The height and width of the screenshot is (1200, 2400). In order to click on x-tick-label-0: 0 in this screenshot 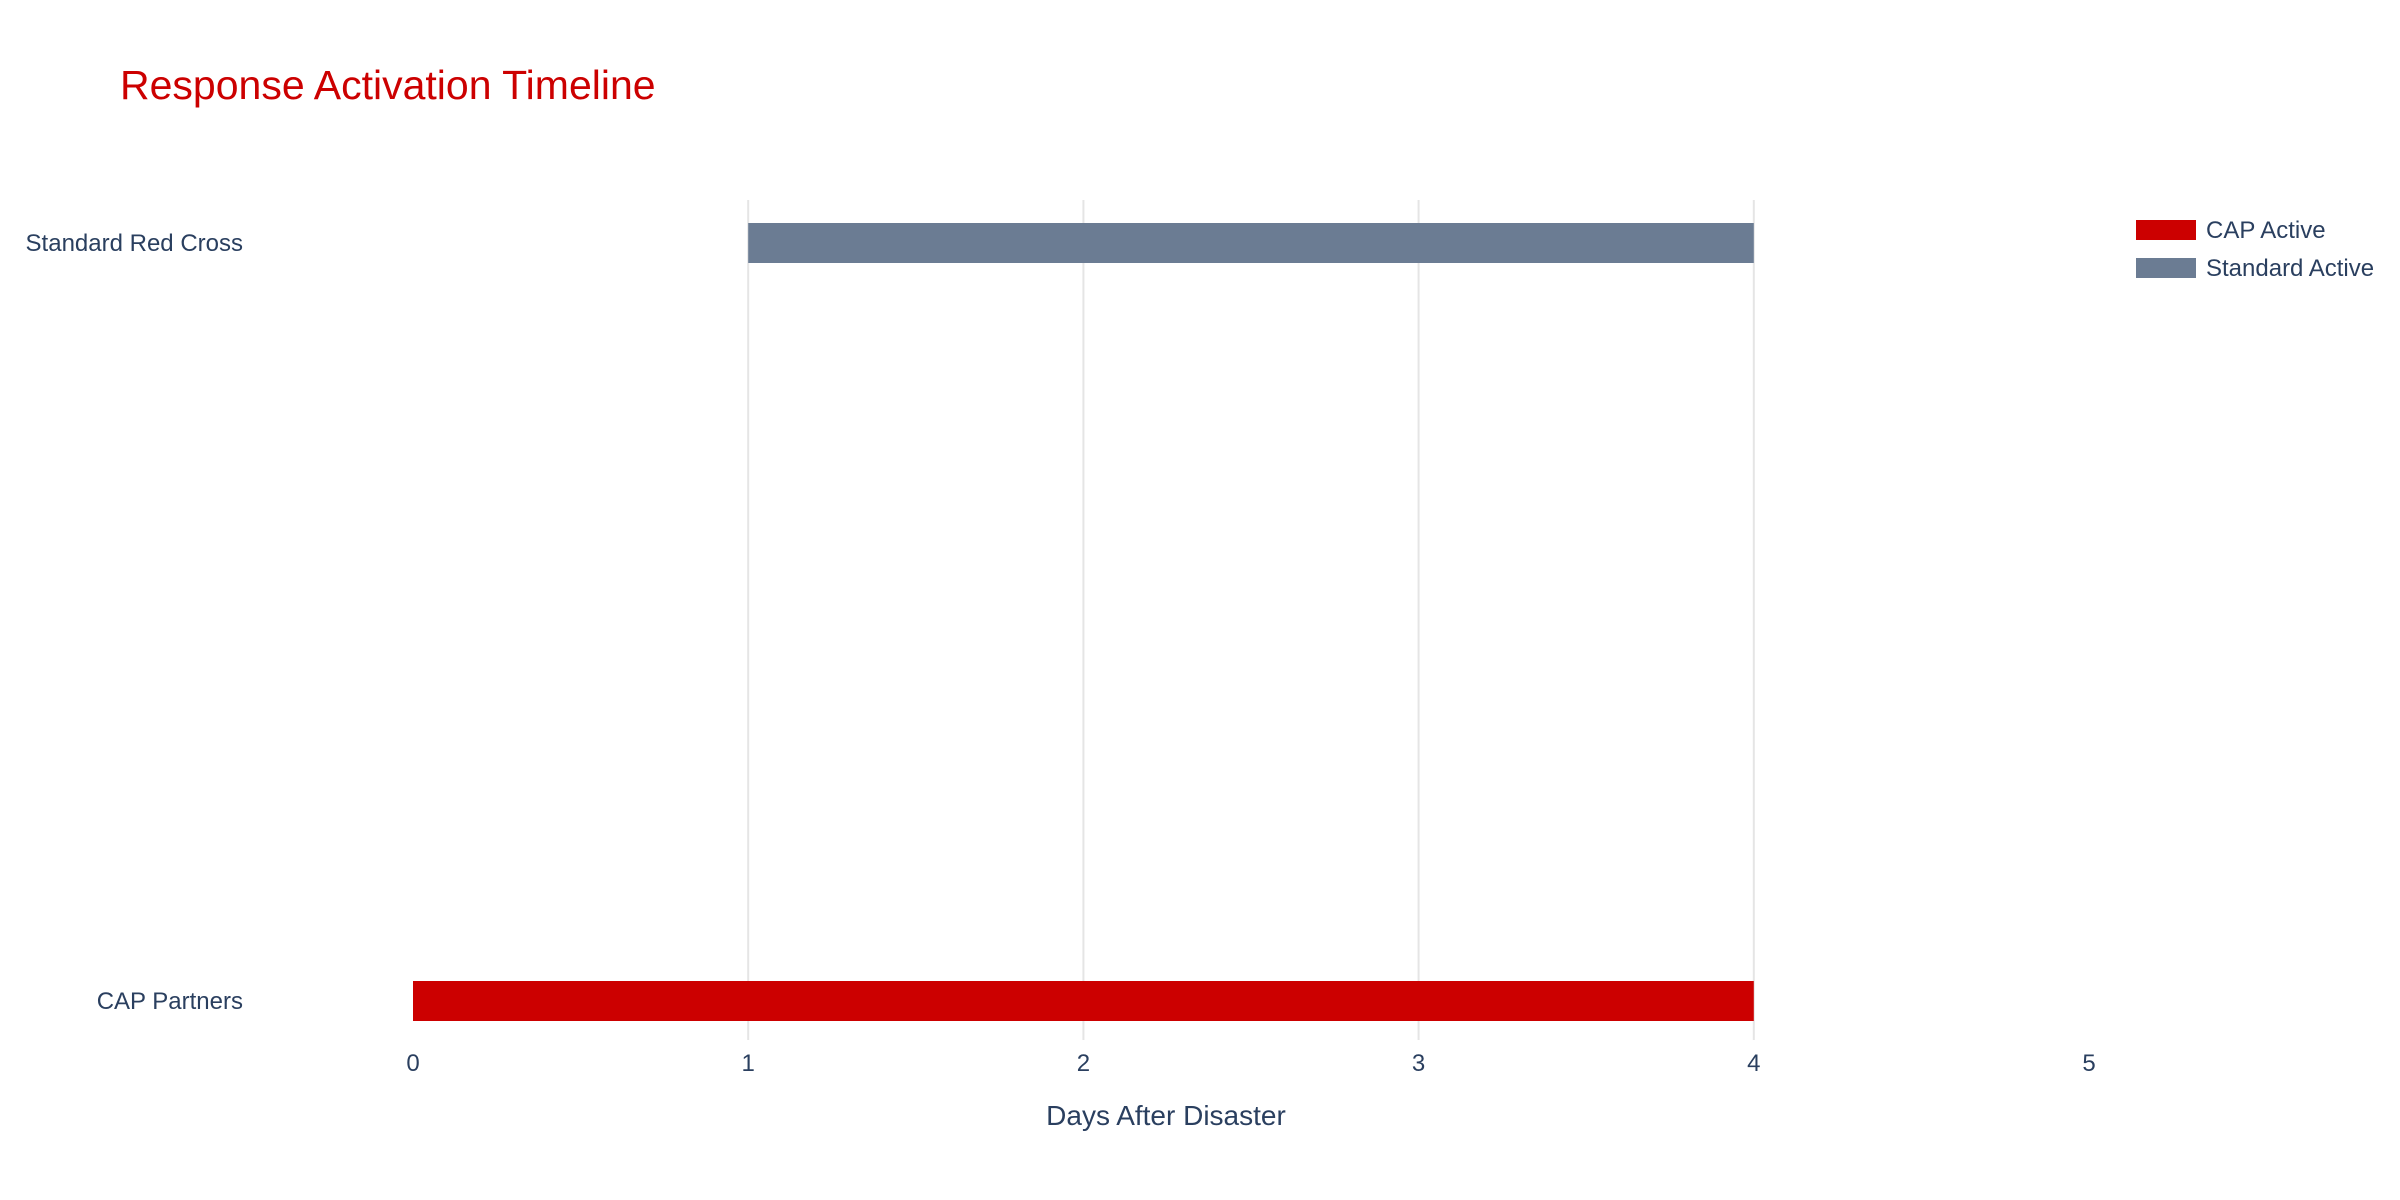, I will do `click(412, 1063)`.